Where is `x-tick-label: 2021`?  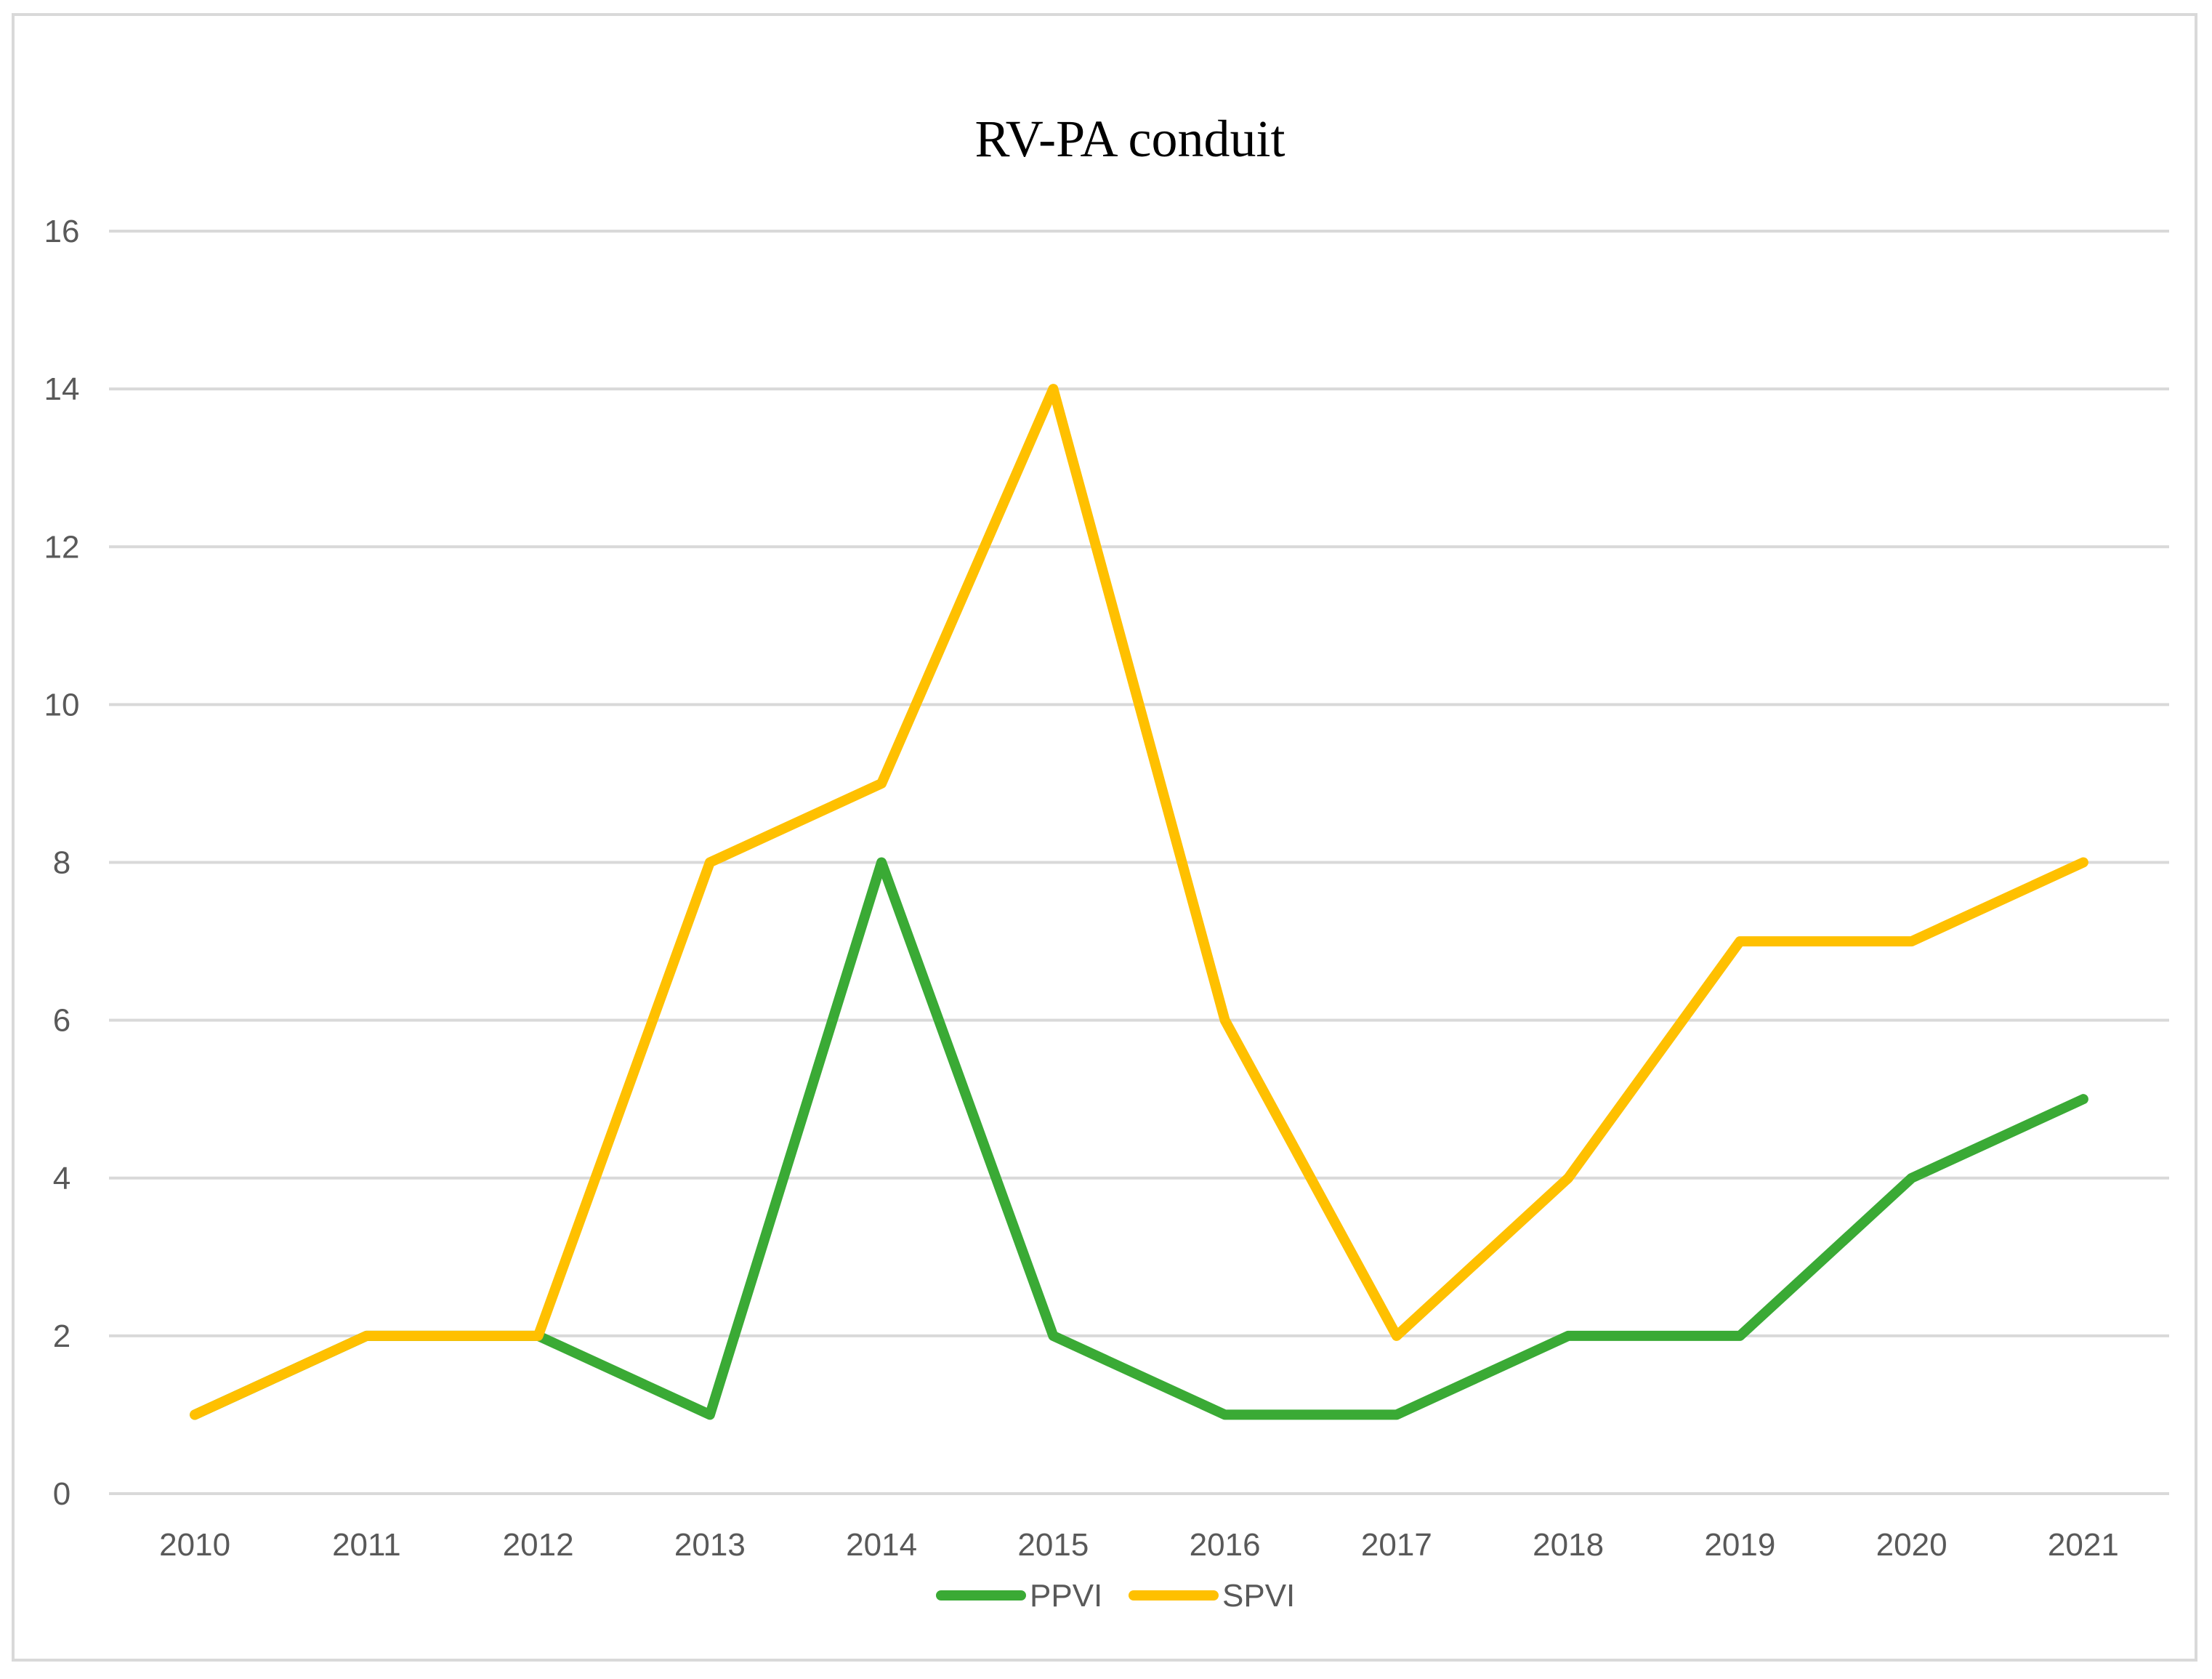
x-tick-label: 2021 is located at coordinates (2083, 1545).